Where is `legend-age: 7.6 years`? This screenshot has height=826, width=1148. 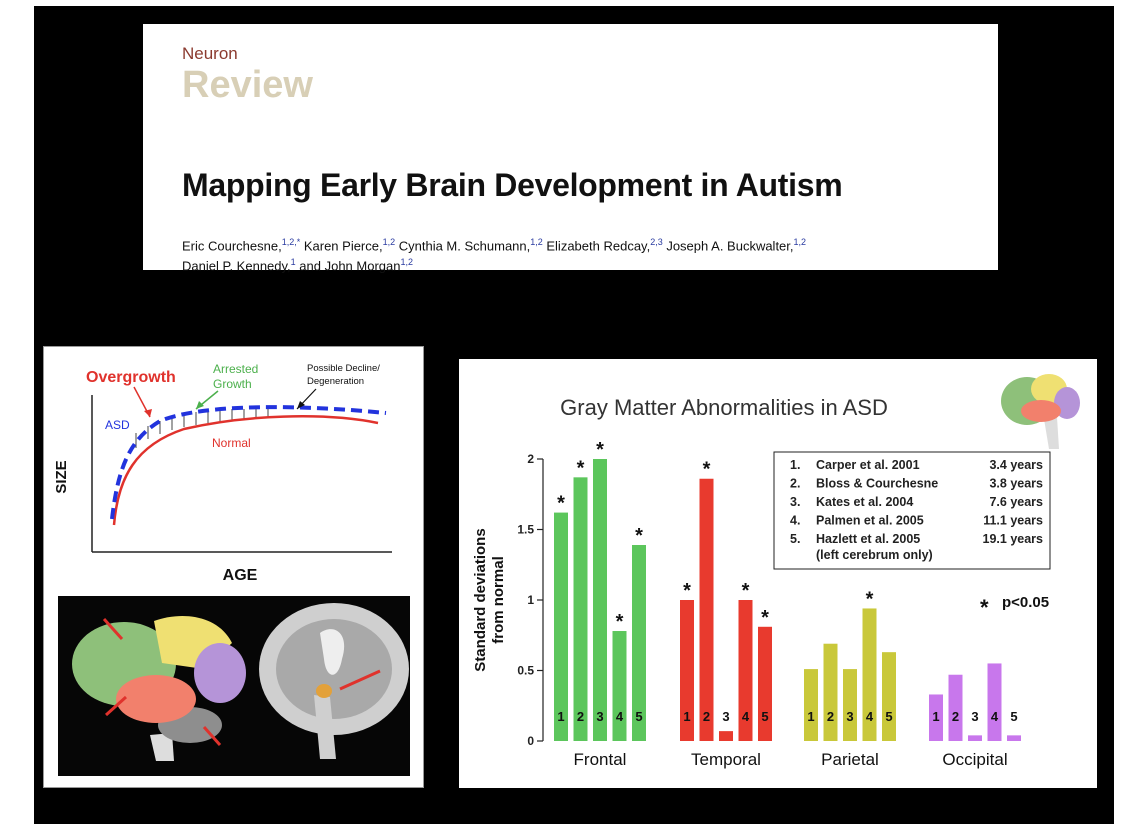
legend-age: 7.6 years is located at coordinates (1016, 502).